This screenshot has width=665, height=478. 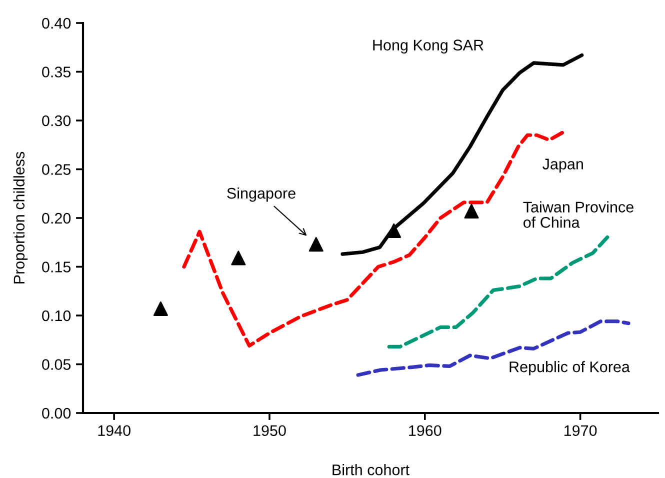 What do you see at coordinates (570, 368) in the screenshot?
I see `series-label: Republic of Korea` at bounding box center [570, 368].